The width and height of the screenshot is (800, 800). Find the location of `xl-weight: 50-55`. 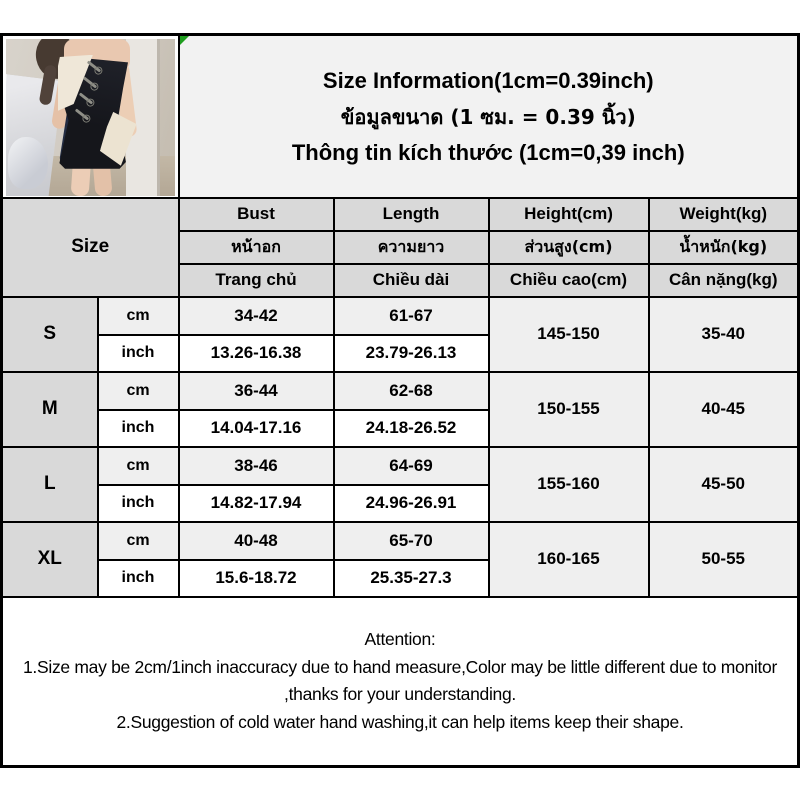

xl-weight: 50-55 is located at coordinates (723, 559).